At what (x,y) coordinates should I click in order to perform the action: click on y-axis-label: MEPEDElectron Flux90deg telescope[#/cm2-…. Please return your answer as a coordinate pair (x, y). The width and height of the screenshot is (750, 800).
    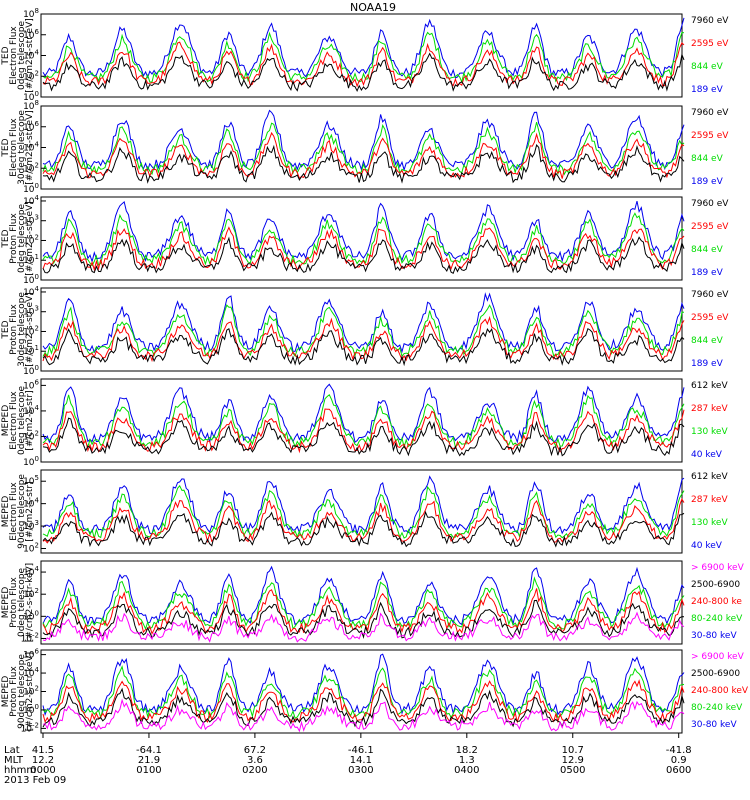
    Looking at the image, I should click on (18, 511).